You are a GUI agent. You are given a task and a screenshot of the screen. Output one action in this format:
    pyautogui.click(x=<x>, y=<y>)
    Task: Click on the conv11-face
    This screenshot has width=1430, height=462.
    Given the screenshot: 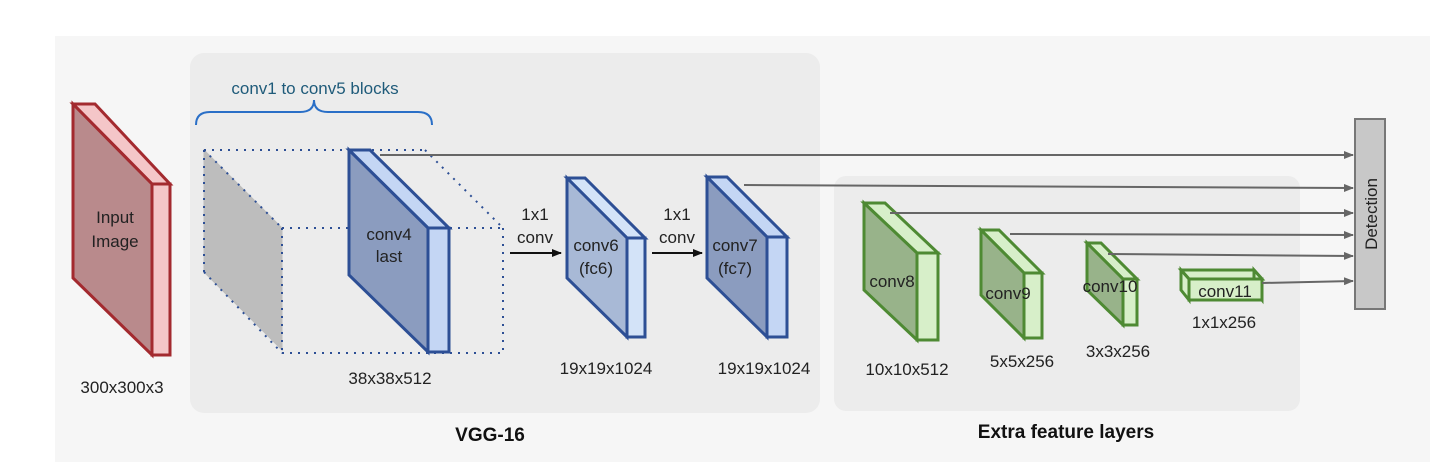 What is the action you would take?
    pyautogui.click(x=1225, y=289)
    